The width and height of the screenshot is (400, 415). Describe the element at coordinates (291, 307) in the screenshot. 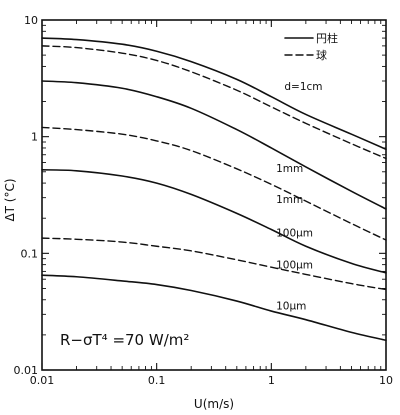

I see `series-label: 10μm` at that location.